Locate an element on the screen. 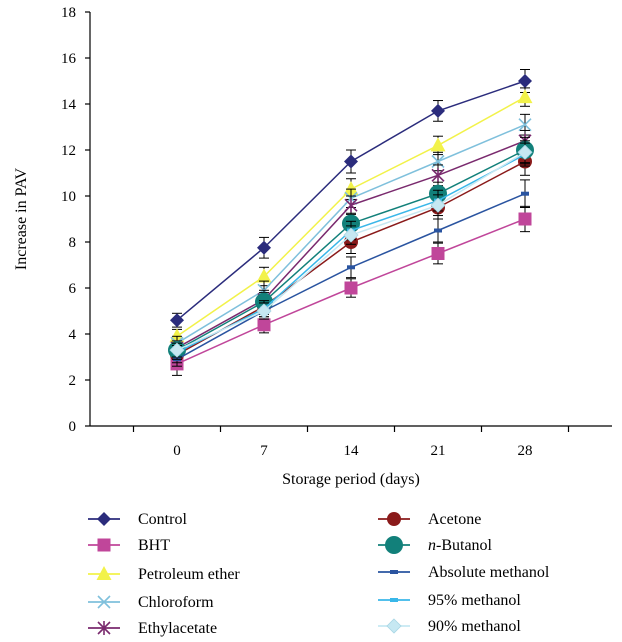 This screenshot has height=642, width=622. y-tick-label: 14 is located at coordinates (69, 105).